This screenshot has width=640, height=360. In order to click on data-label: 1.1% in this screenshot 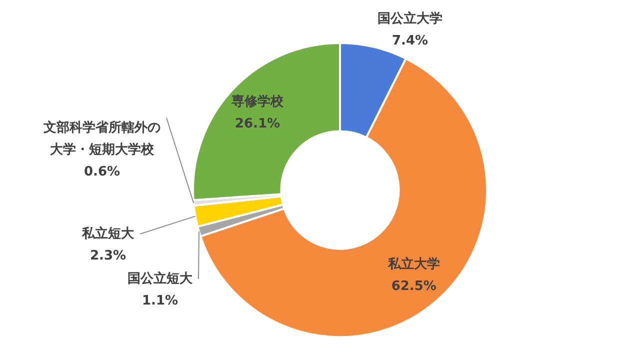, I will do `click(160, 300)`.